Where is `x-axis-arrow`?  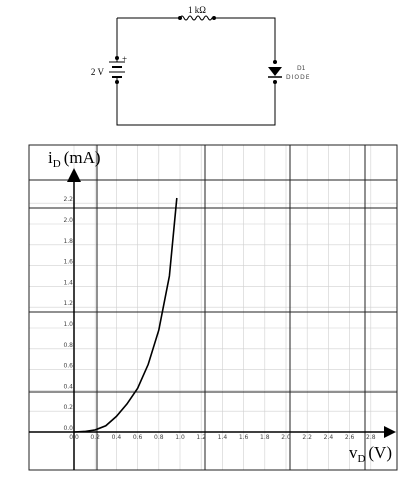 x-axis-arrow is located at coordinates (390, 432).